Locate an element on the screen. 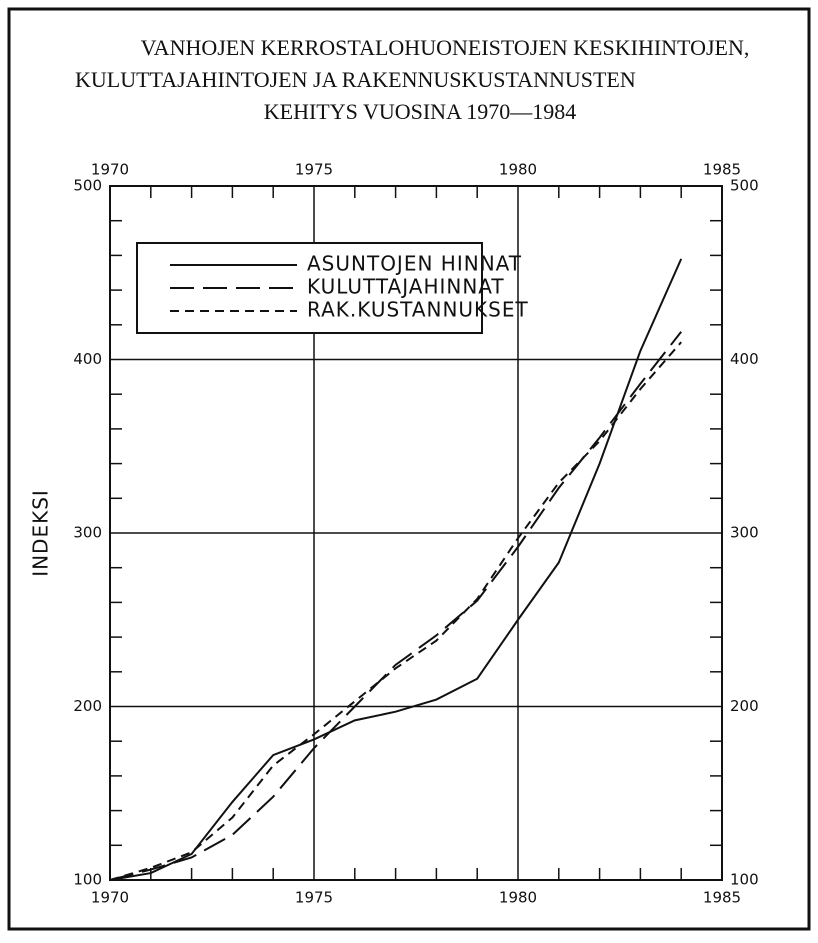 The image size is (818, 943). legend-label: KULUTTAJAHINNAT is located at coordinates (406, 287).